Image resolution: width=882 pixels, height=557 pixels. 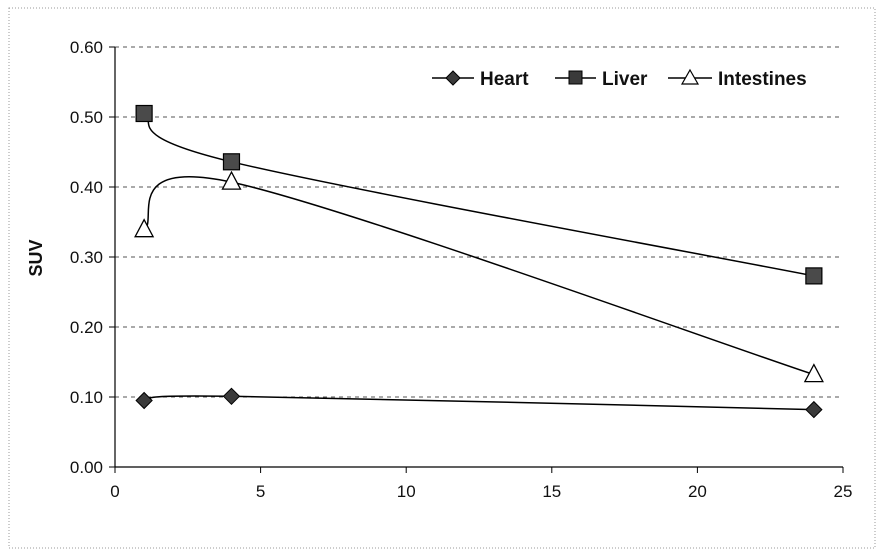 What do you see at coordinates (762, 79) in the screenshot?
I see `legend-label-intestines: Intestines` at bounding box center [762, 79].